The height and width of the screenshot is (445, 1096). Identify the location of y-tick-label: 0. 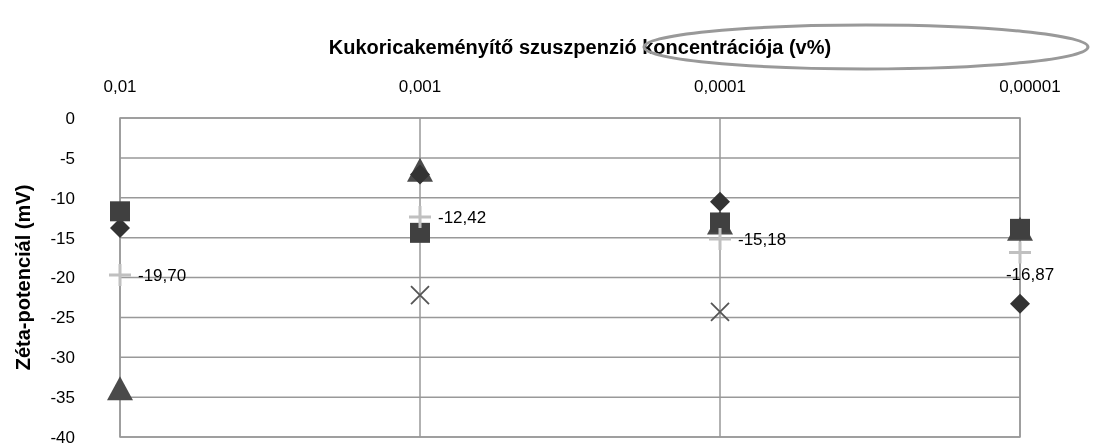
(70, 118).